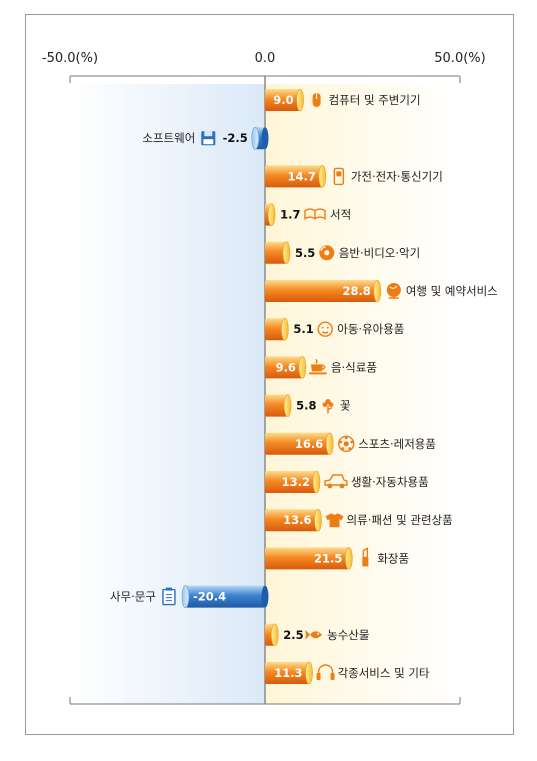  What do you see at coordinates (348, 635) in the screenshot?
I see `category-label: 농수산물` at bounding box center [348, 635].